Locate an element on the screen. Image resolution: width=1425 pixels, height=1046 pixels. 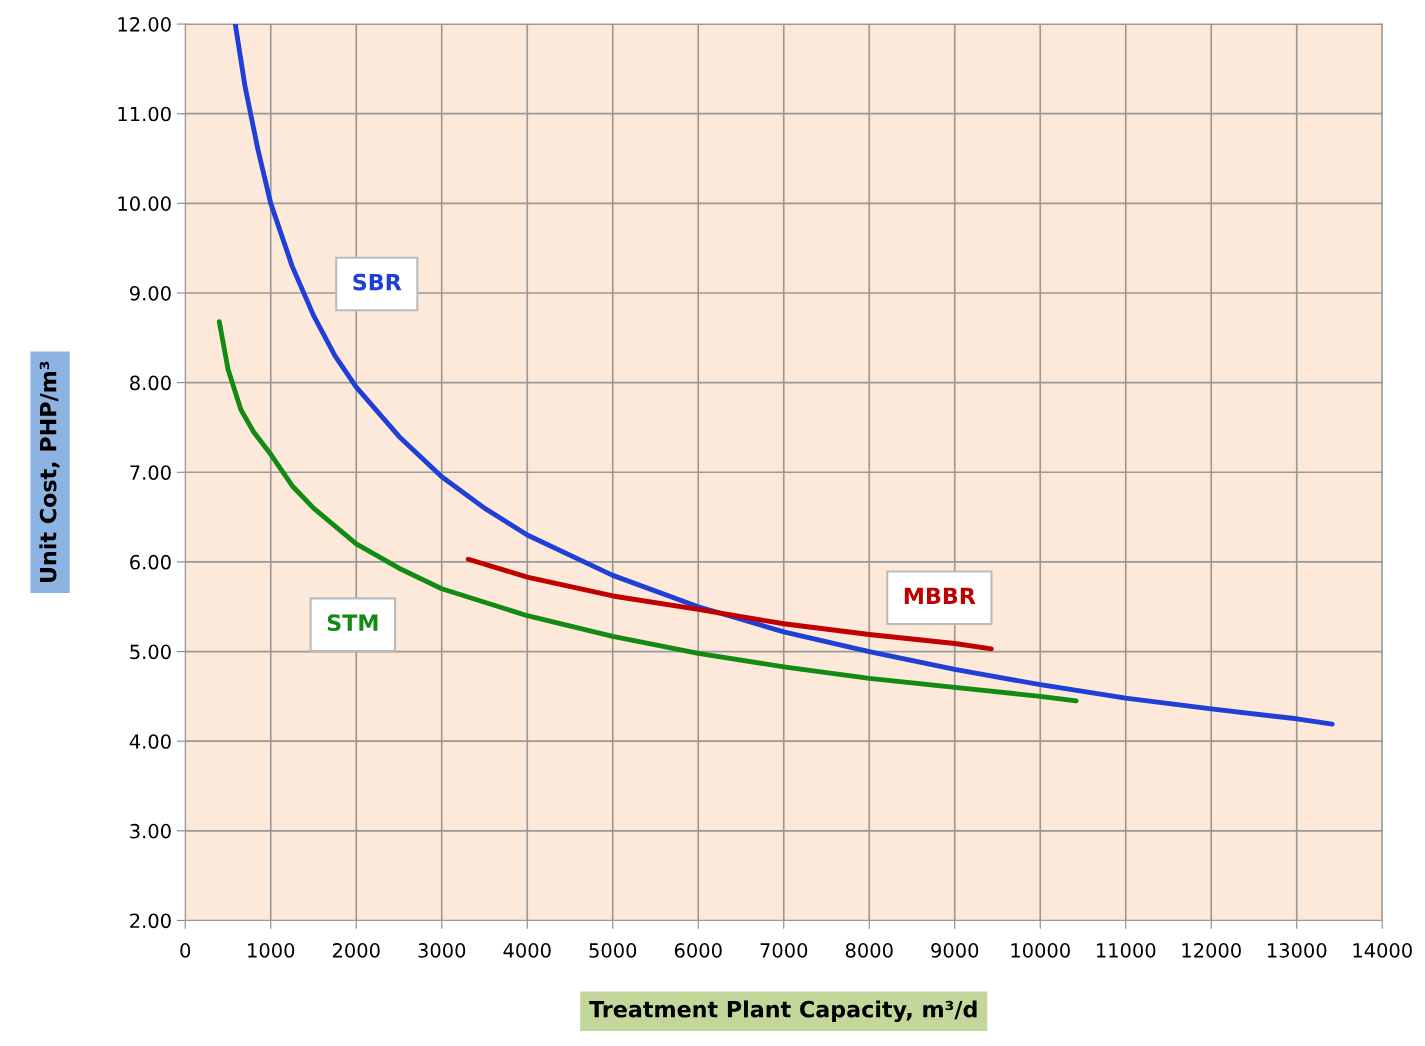
x-tick-label: 9000 is located at coordinates (955, 950).